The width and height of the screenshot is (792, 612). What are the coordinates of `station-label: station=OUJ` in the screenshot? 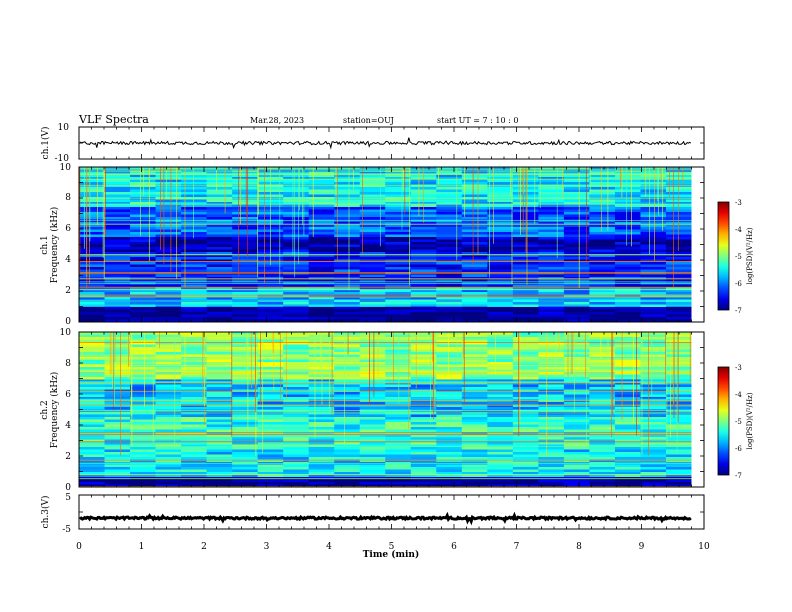 It's located at (368, 120).